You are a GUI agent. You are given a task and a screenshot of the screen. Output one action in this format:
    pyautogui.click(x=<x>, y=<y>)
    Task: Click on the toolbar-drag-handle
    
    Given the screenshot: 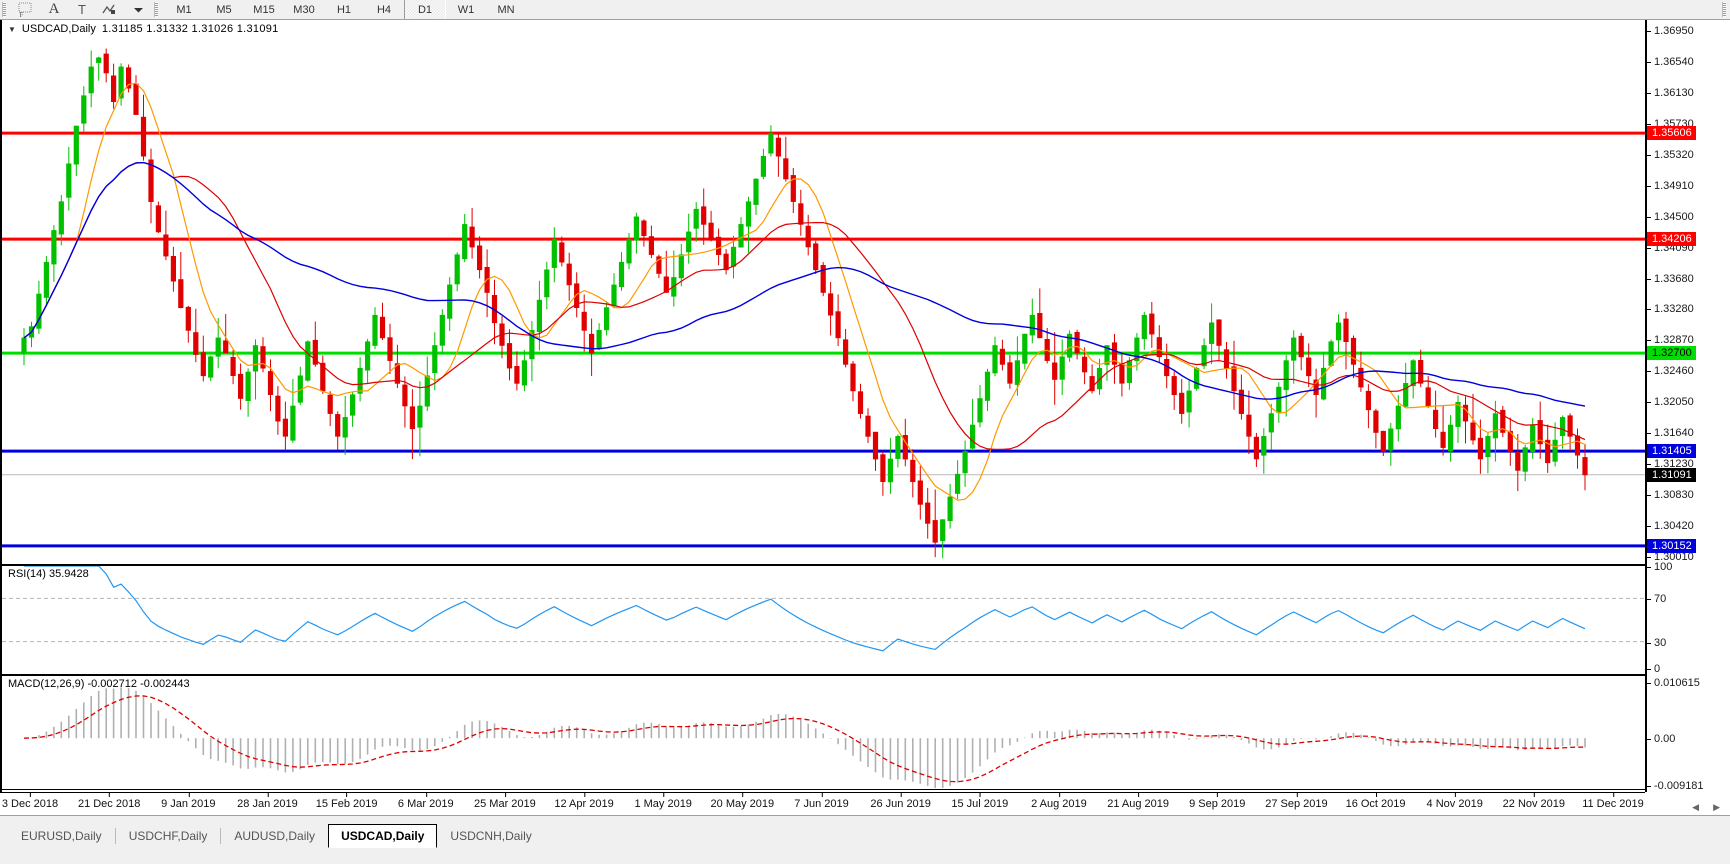 What is the action you would take?
    pyautogui.click(x=6, y=10)
    